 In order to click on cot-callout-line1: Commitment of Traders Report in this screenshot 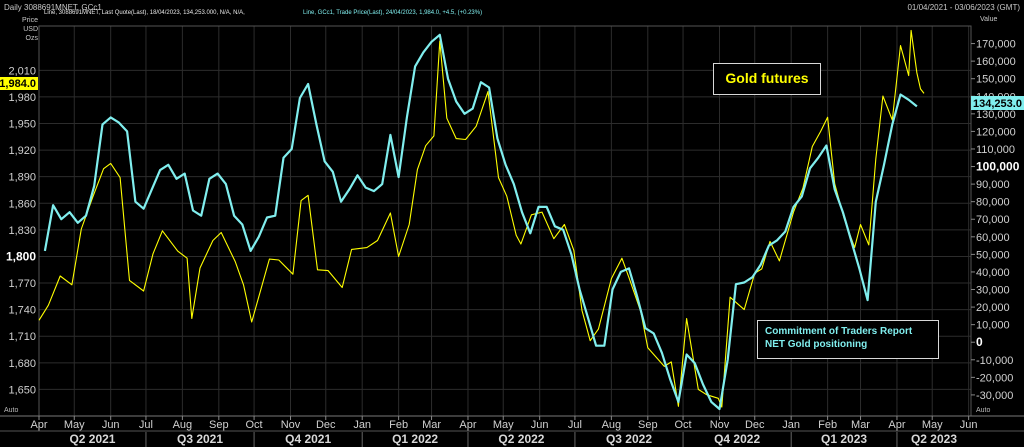, I will do `click(839, 331)`.